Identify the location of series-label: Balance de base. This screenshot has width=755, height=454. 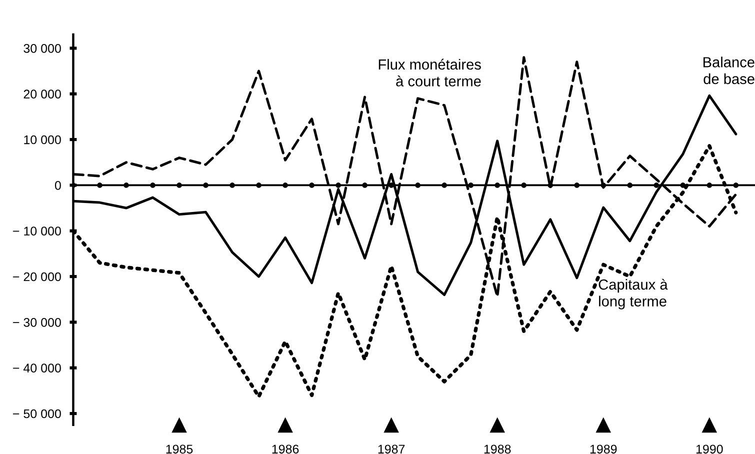
(729, 70).